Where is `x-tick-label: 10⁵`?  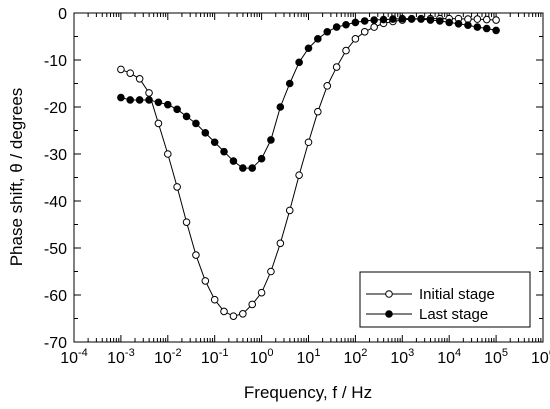 x-tick-label: 10⁵ is located at coordinates (496, 357).